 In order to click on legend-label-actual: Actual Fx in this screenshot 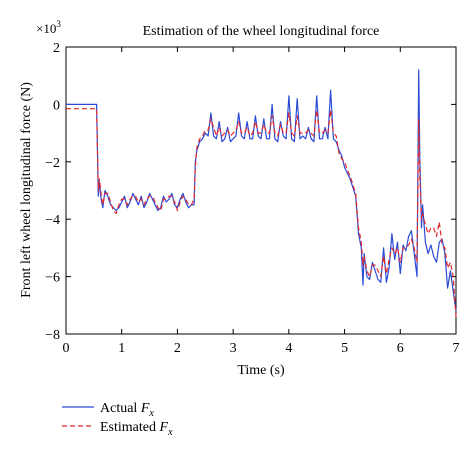, I will do `click(127, 410)`.